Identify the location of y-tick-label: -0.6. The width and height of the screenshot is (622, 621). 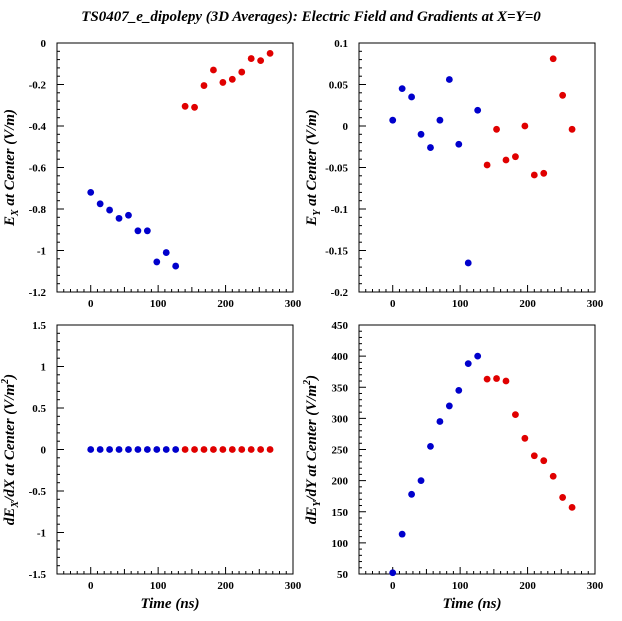
(38, 169).